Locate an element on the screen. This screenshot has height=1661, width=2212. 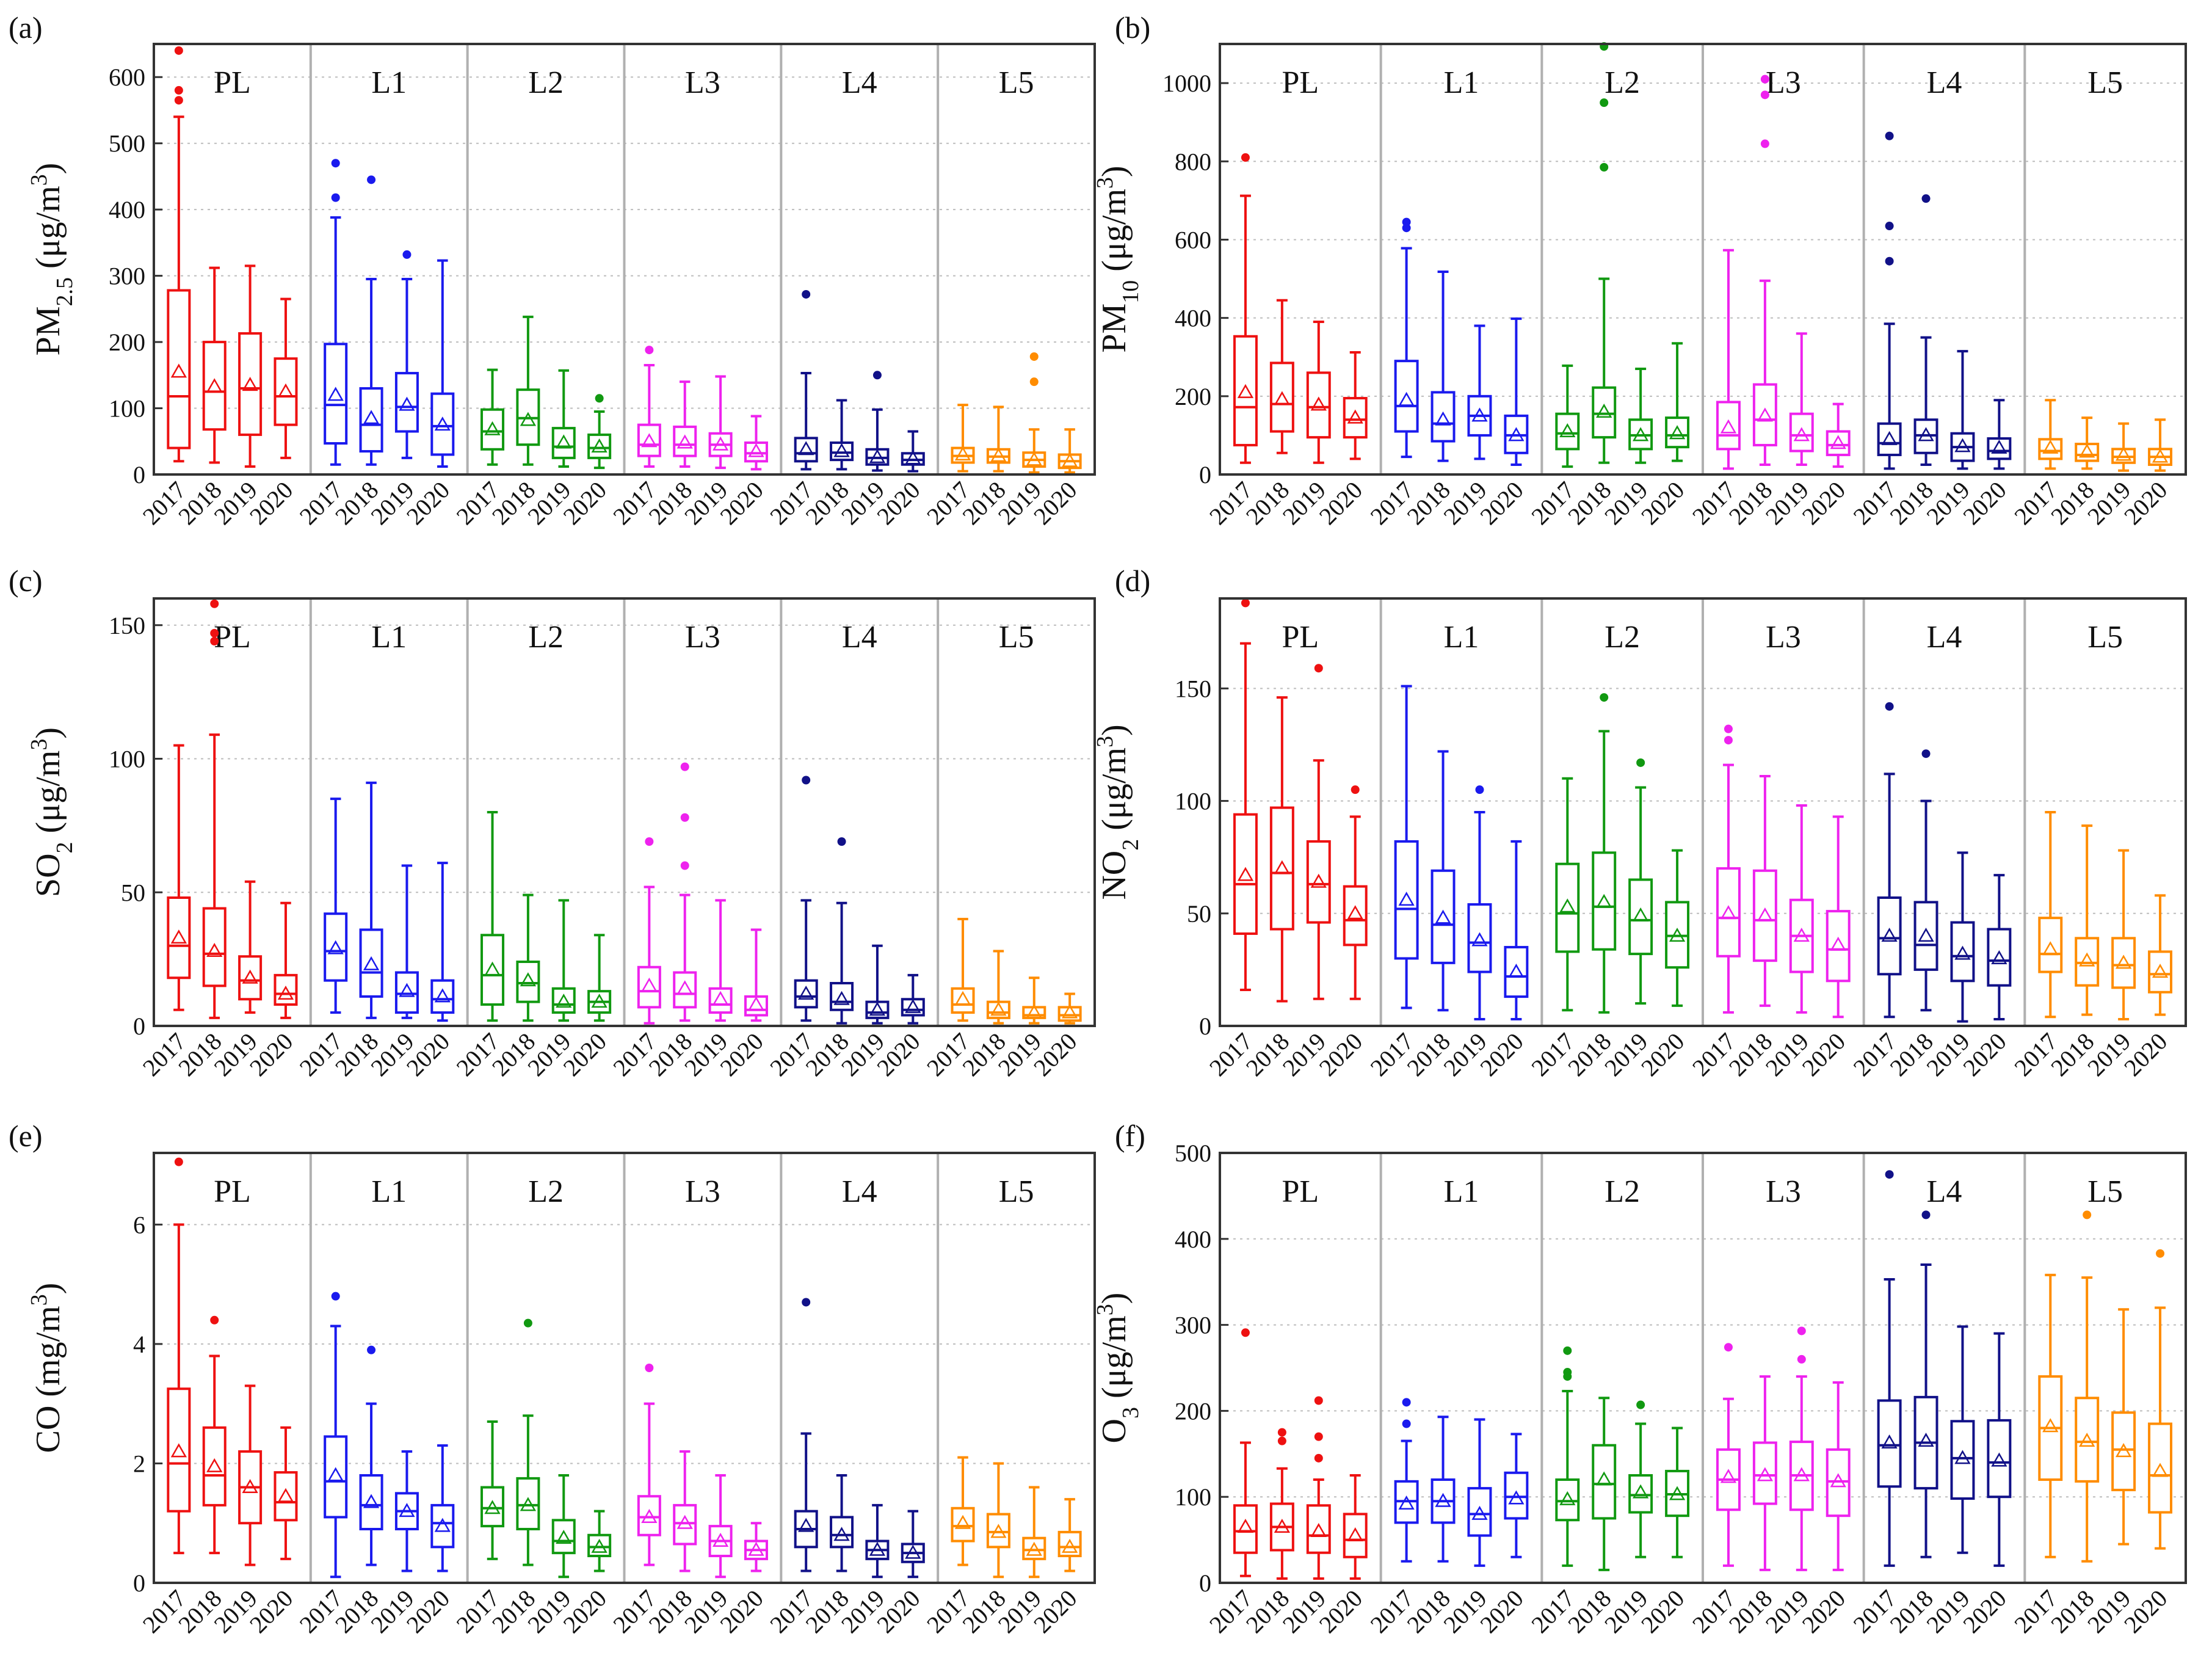
y-axis-title-superscript: 3 is located at coordinates (39, 745).